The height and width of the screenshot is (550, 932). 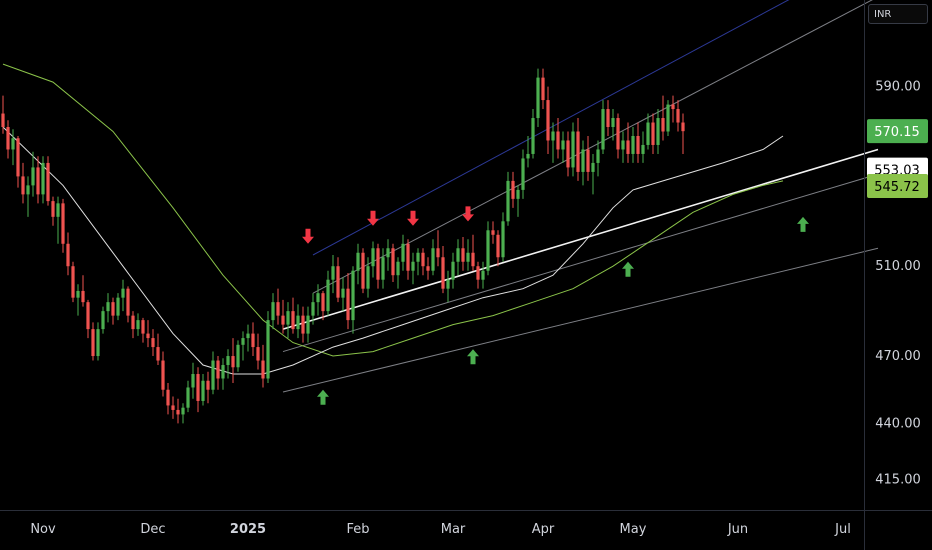 I want to click on time-tick-label: Feb, so click(x=357, y=529).